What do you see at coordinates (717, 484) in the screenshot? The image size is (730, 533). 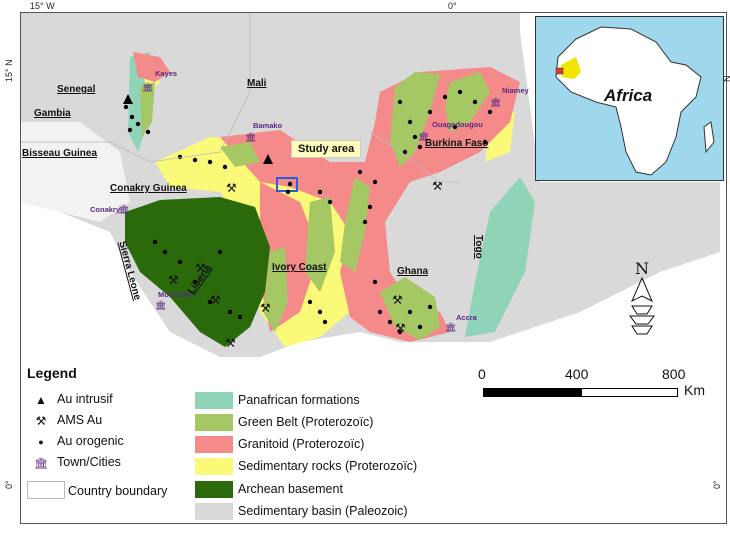 I see `coord-0-right: 0°` at bounding box center [717, 484].